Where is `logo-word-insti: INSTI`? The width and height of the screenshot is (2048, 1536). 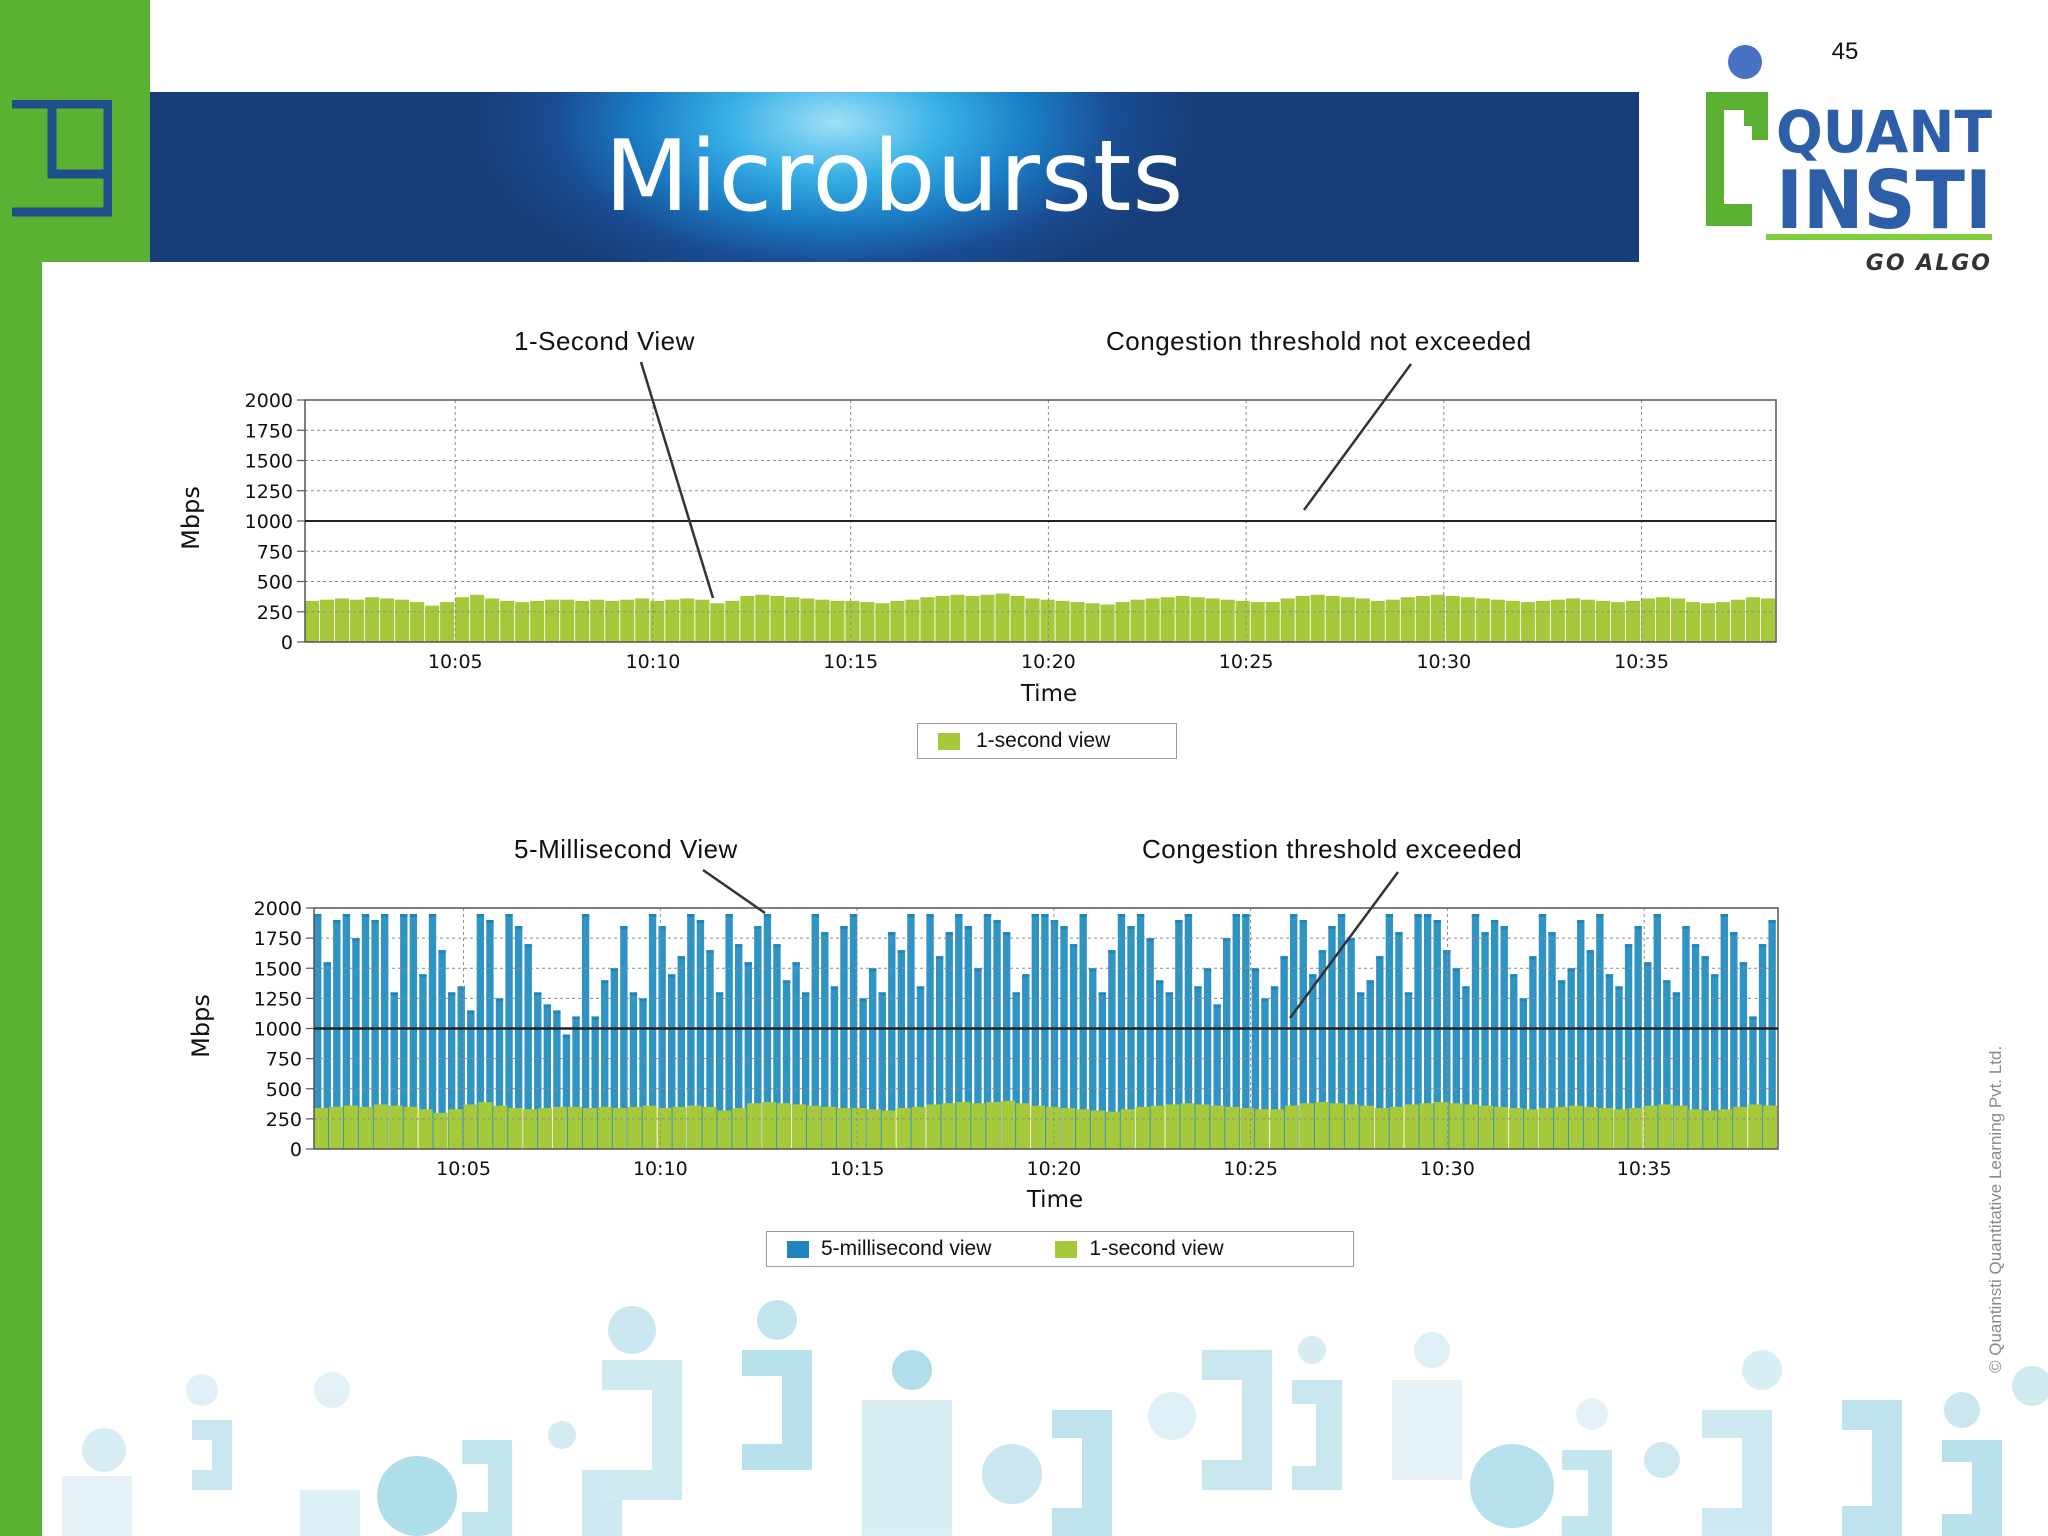
logo-word-insti: INSTI is located at coordinates (1884, 200).